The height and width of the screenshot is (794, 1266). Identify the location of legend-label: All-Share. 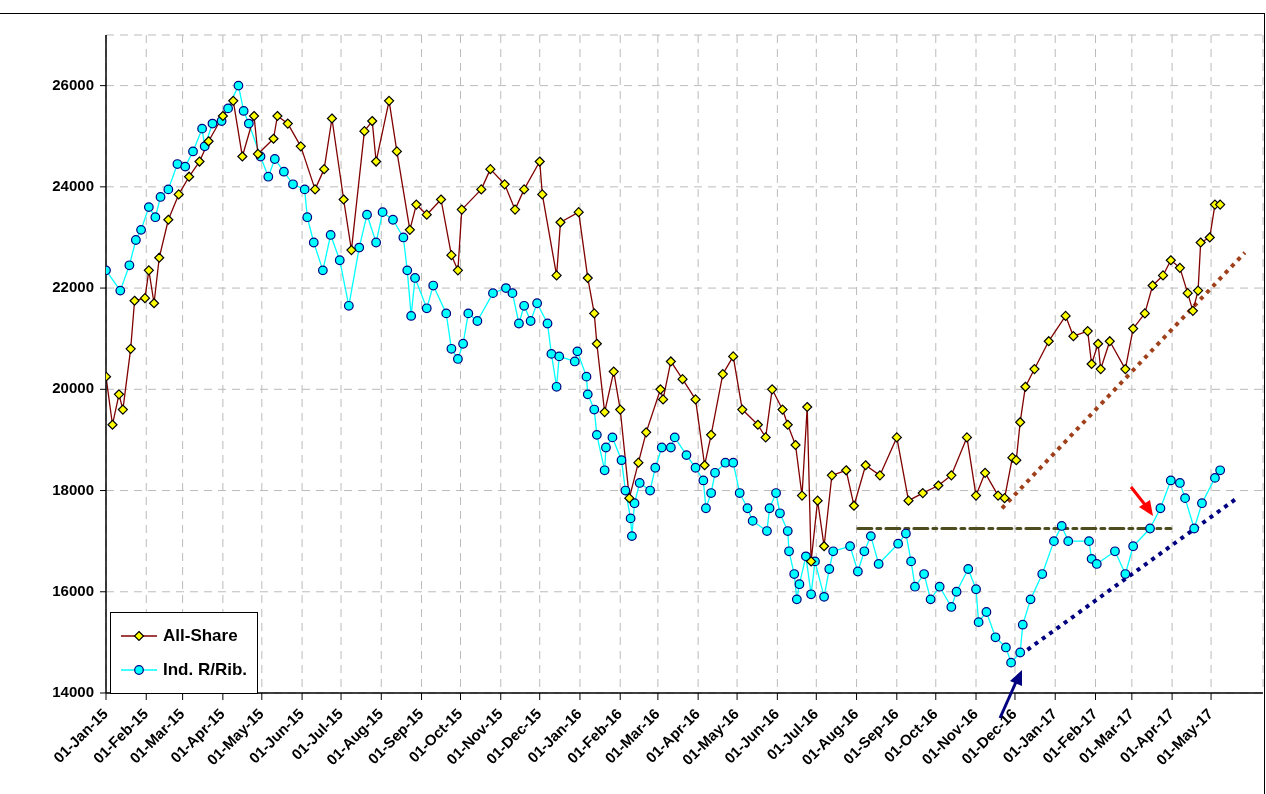
(200, 636).